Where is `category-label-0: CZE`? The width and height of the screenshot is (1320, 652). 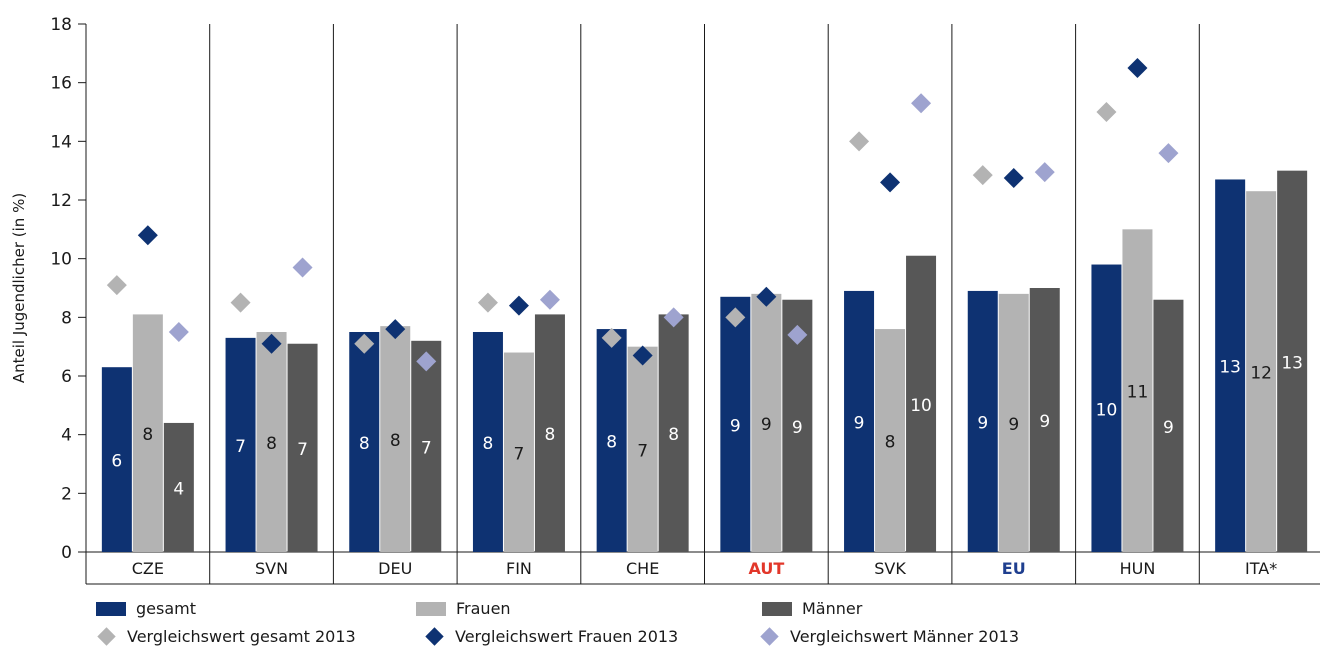 category-label-0: CZE is located at coordinates (148, 568).